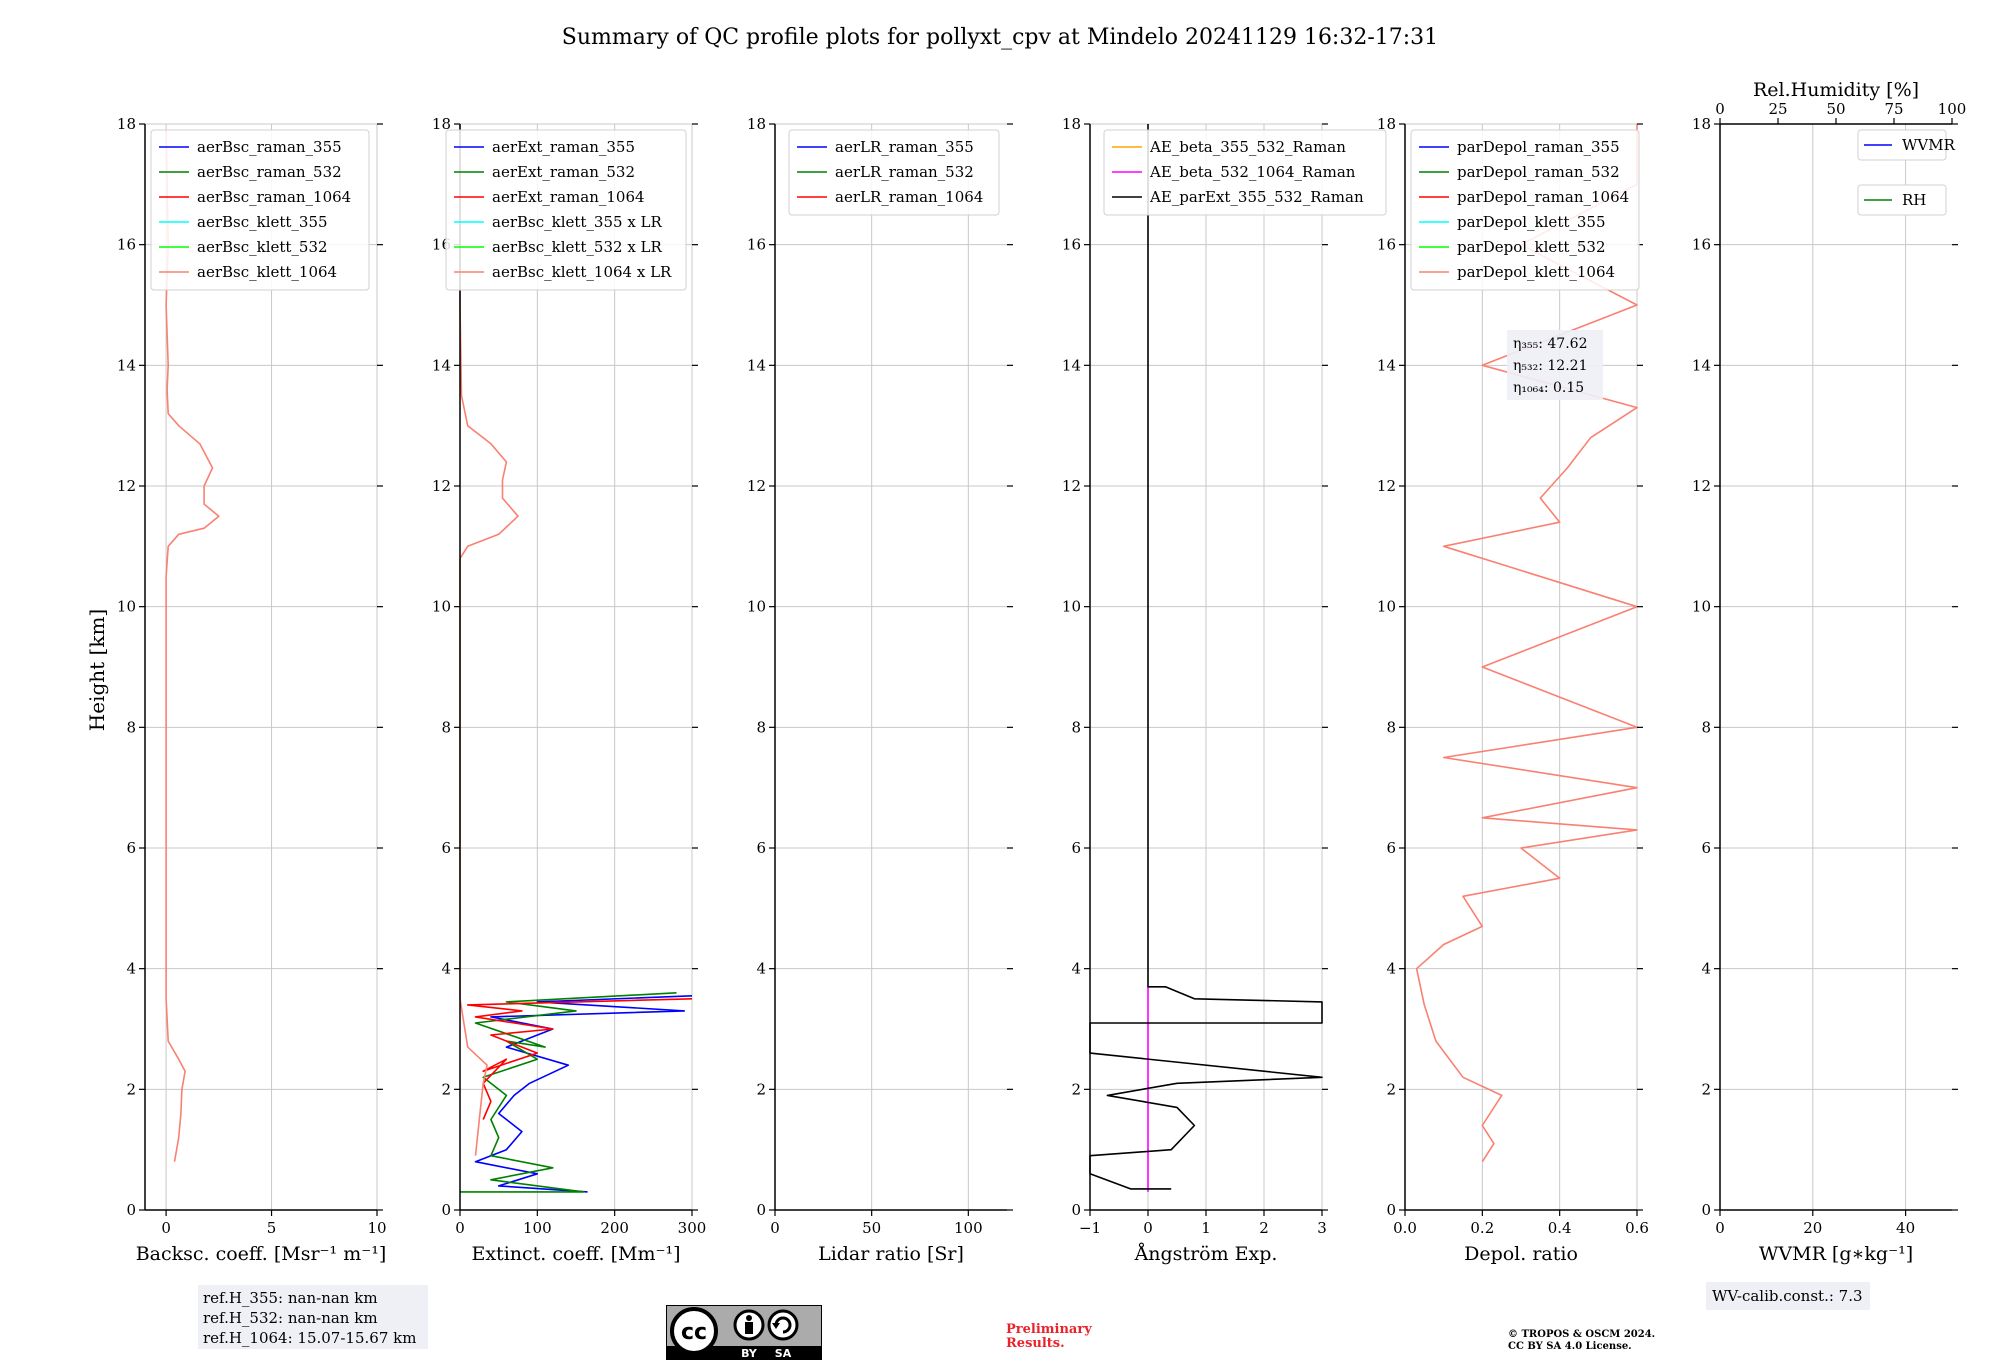 Image resolution: width=2000 pixels, height=1360 pixels. I want to click on legend-entry: aerBsc_klett_355 x LR, so click(577, 222).